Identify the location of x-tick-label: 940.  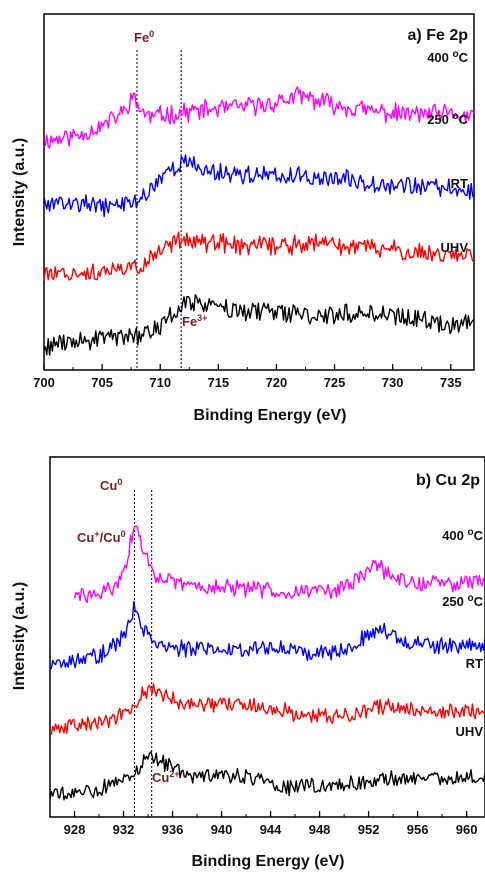
(222, 829).